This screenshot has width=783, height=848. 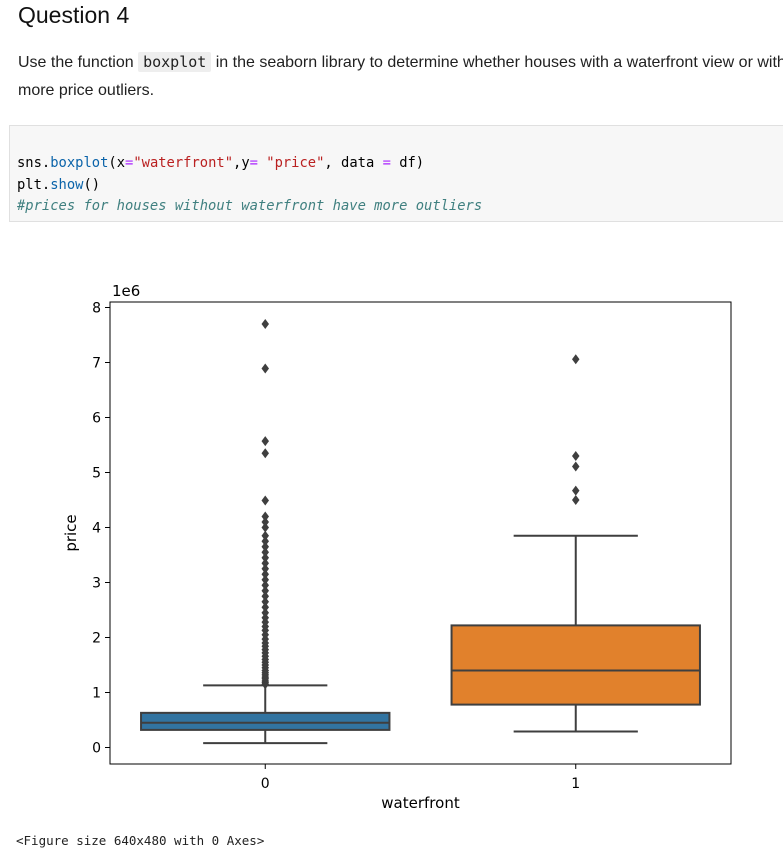 I want to click on y-tick-label: 8, so click(x=96, y=309).